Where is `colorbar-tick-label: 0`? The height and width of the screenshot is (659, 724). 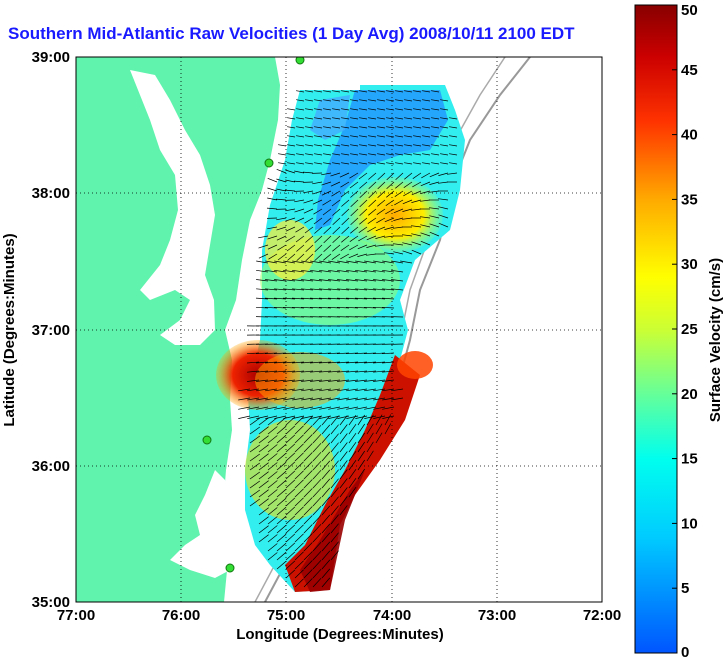
colorbar-tick-label: 0 is located at coordinates (685, 651).